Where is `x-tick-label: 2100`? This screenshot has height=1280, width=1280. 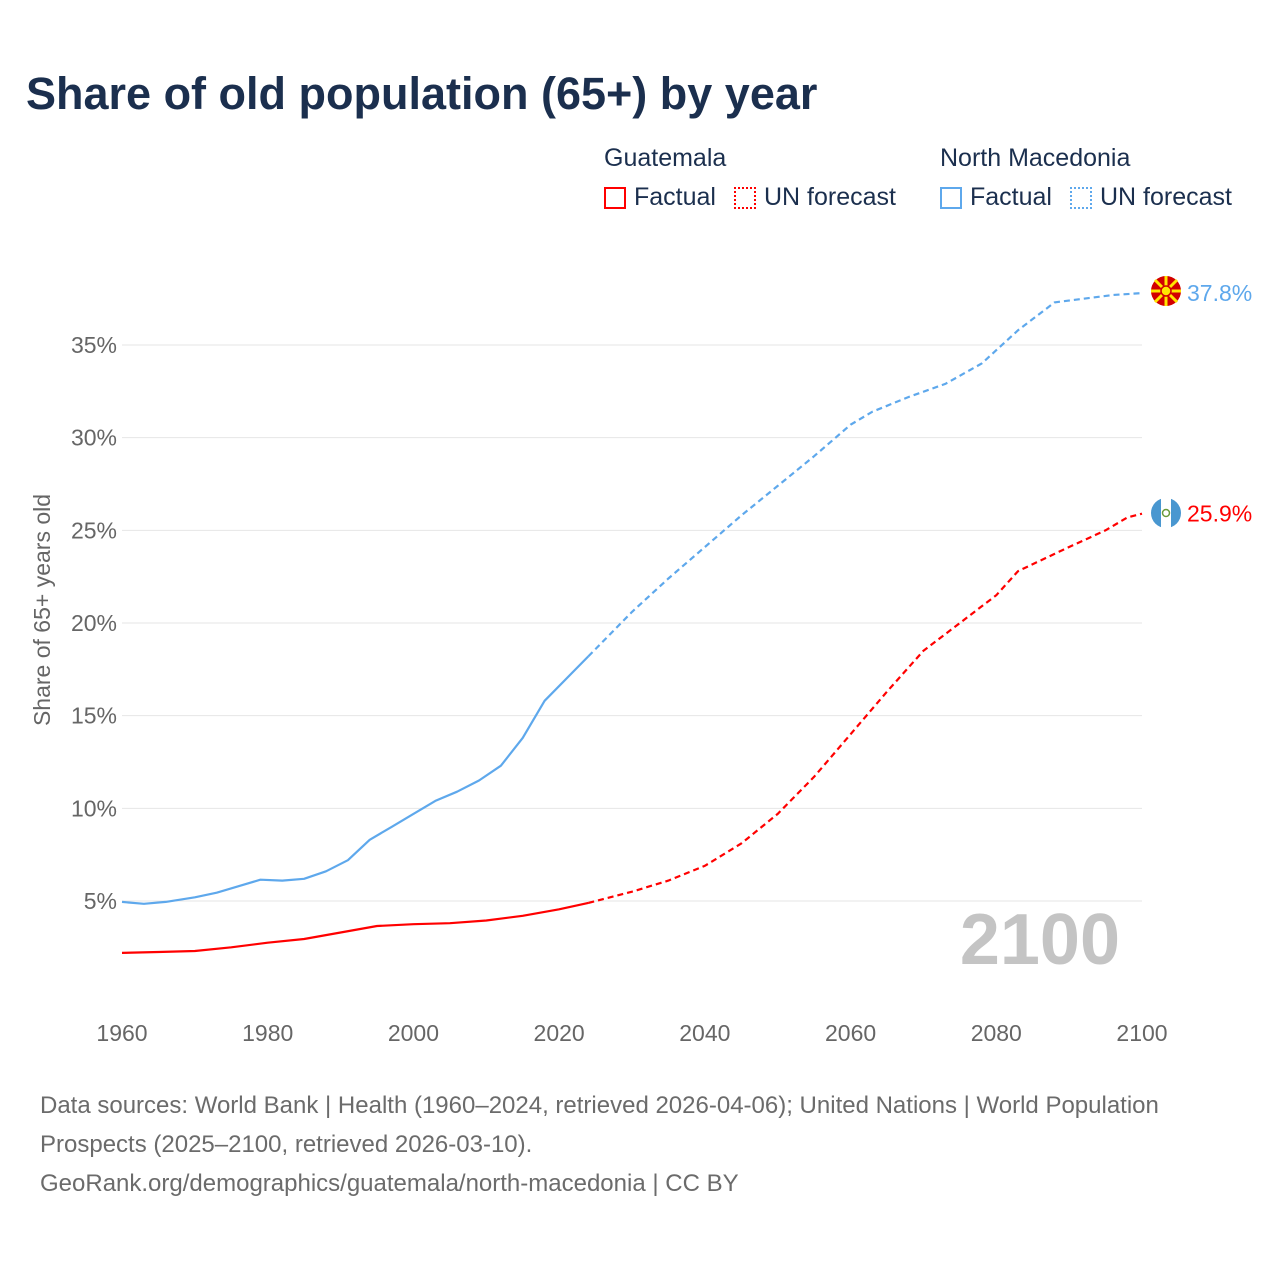
x-tick-label: 2100 is located at coordinates (1141, 1033).